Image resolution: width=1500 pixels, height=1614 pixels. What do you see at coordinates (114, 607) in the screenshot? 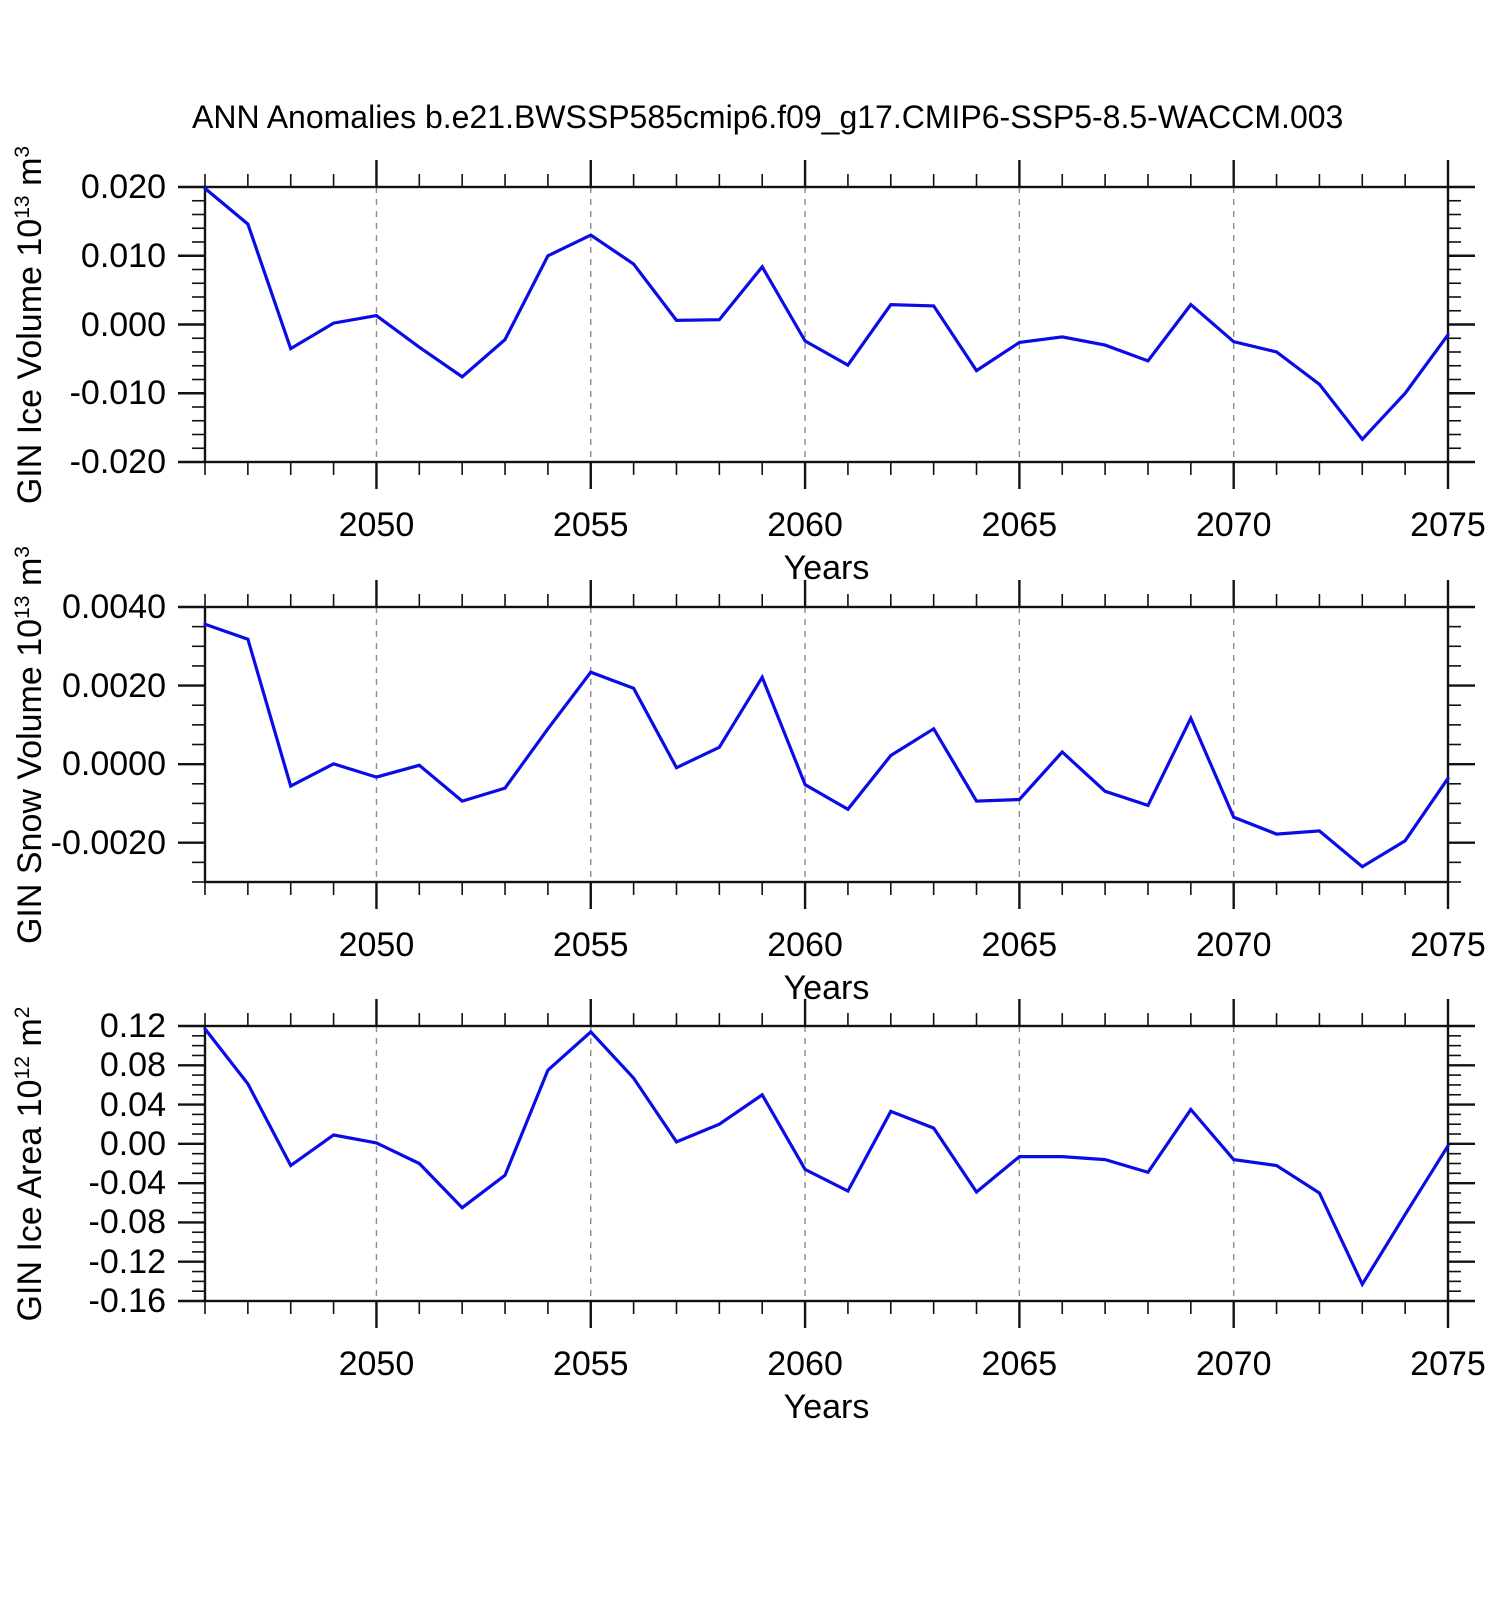
I see `y-tick-label: 0.0040` at bounding box center [114, 607].